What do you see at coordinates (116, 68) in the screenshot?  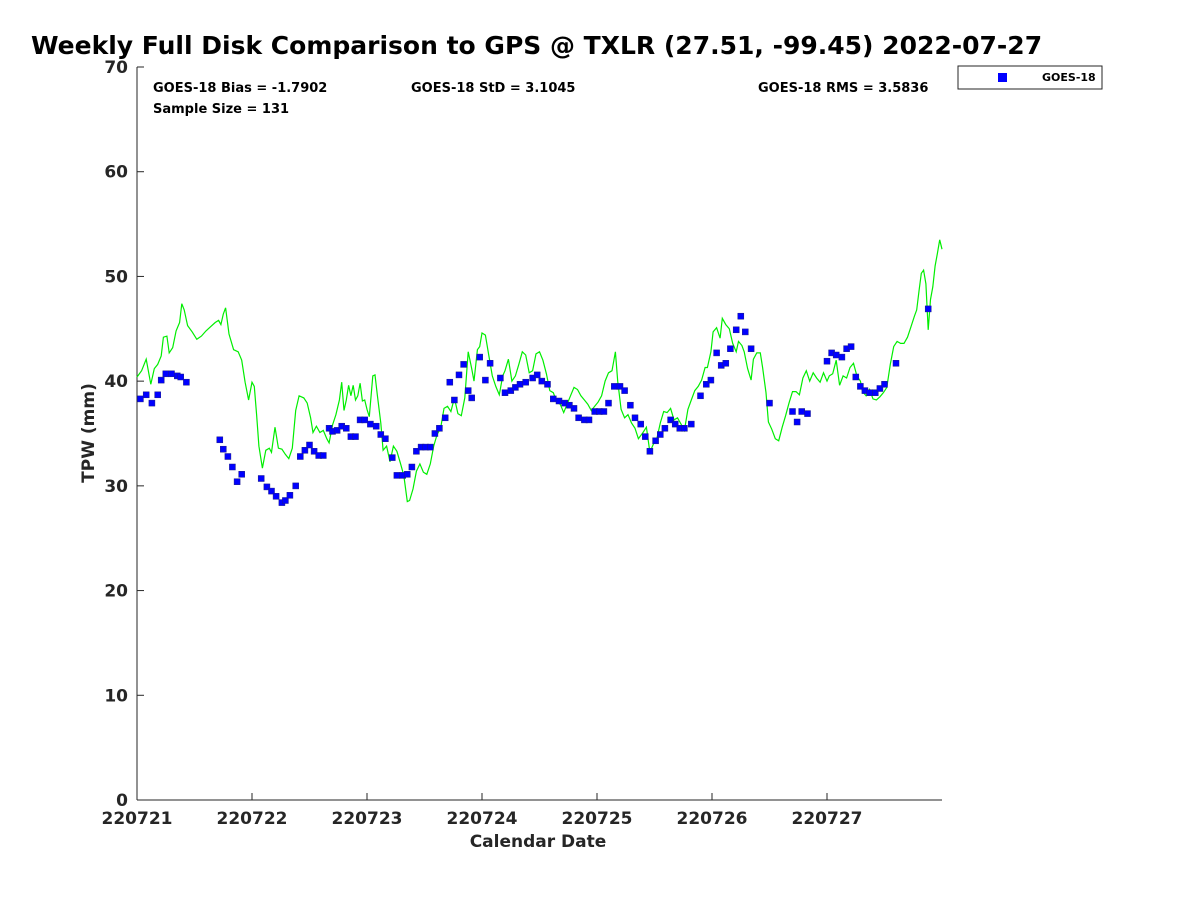 I see `y-tick-label: 70` at bounding box center [116, 68].